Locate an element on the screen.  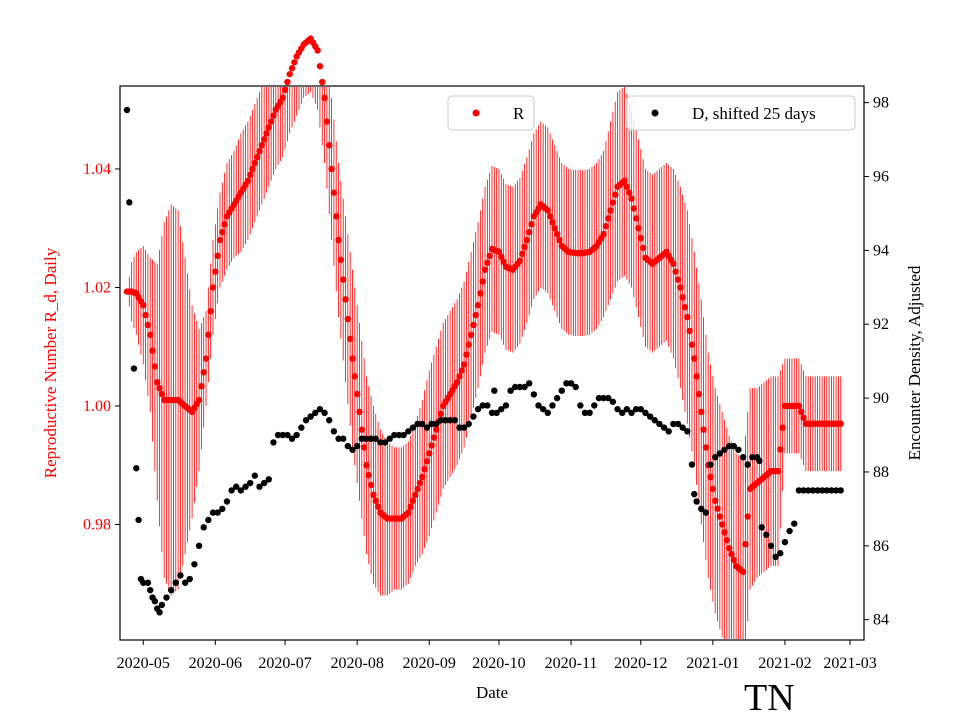
right-tick-label: 84 is located at coordinates (881, 620).